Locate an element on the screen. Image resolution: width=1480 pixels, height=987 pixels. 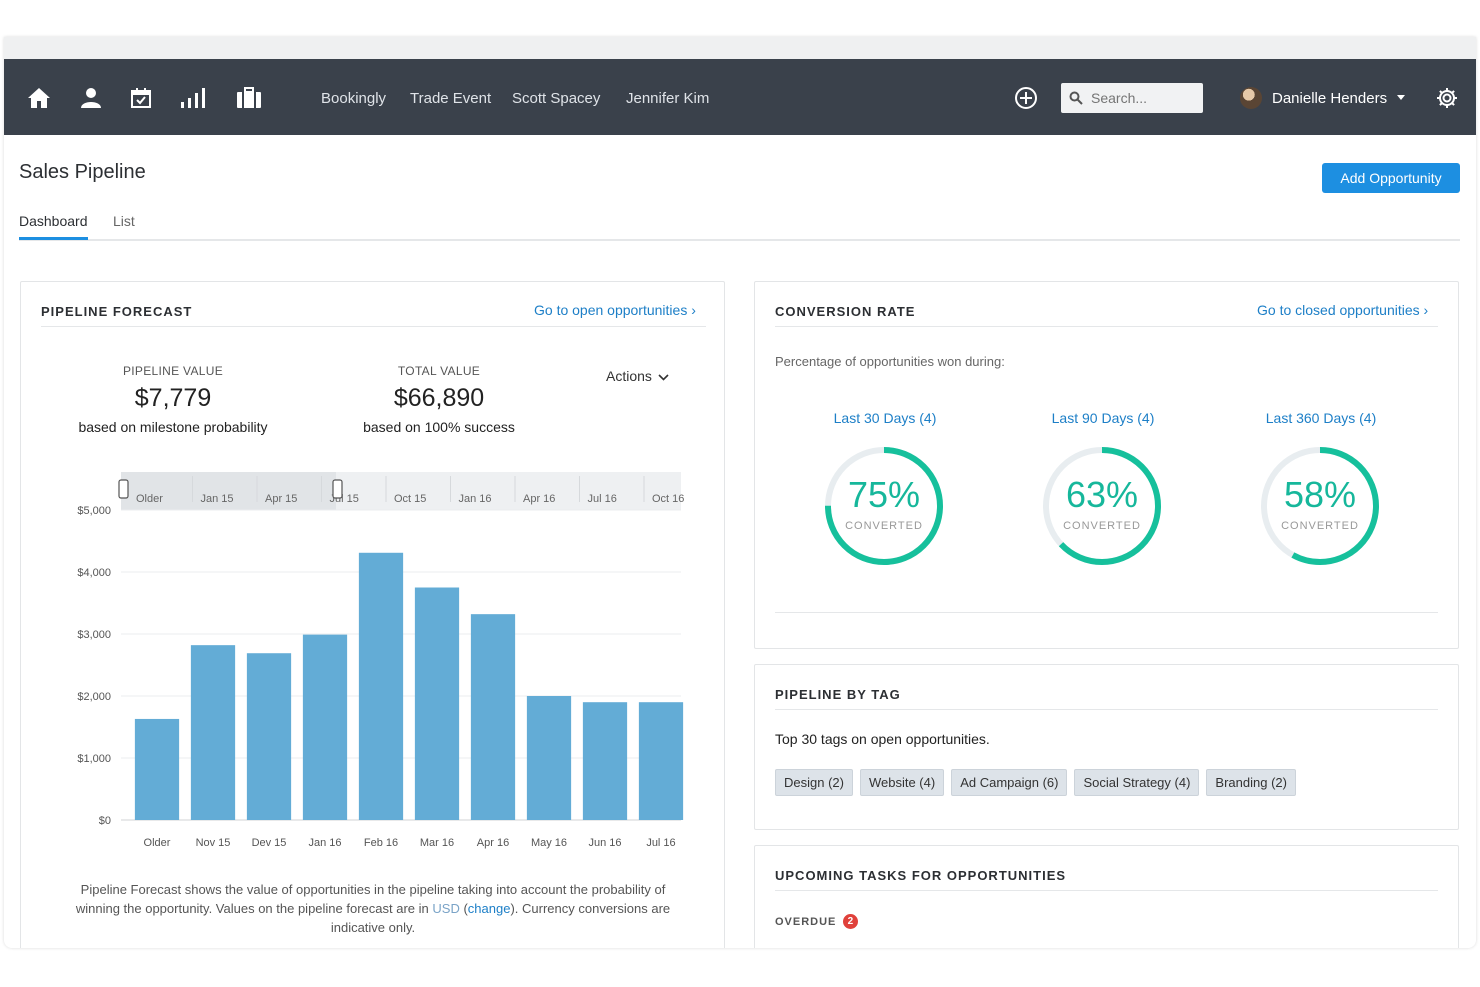
tag-design: Design (2) is located at coordinates (814, 782).